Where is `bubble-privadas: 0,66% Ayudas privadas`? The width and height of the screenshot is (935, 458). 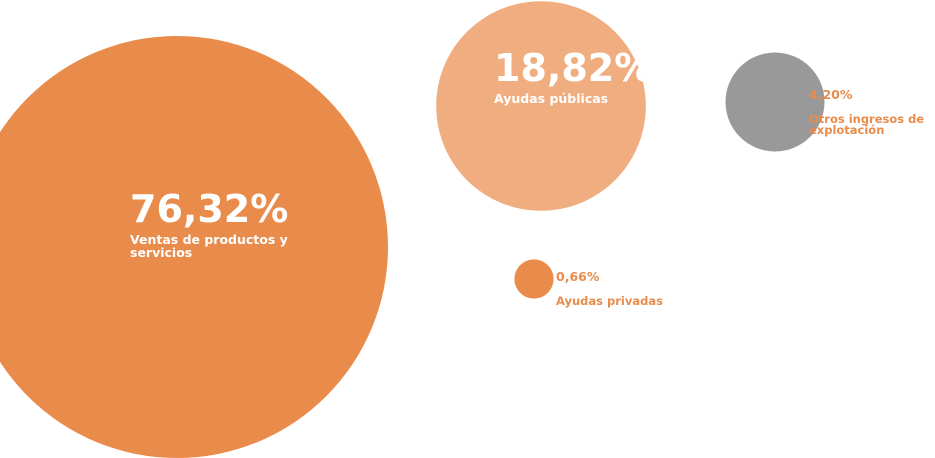
bubble-privadas: 0,66% Ayudas privadas is located at coordinates (588, 283).